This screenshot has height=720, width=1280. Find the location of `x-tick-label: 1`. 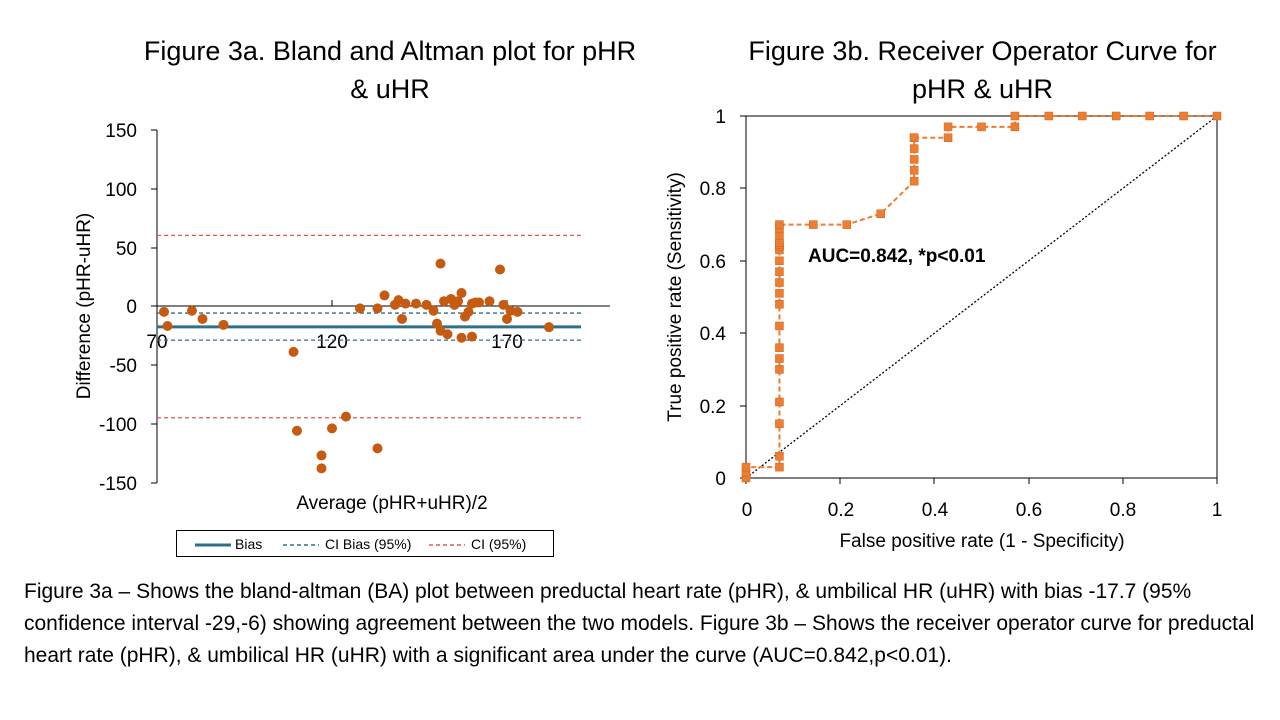

x-tick-label: 1 is located at coordinates (1217, 510).